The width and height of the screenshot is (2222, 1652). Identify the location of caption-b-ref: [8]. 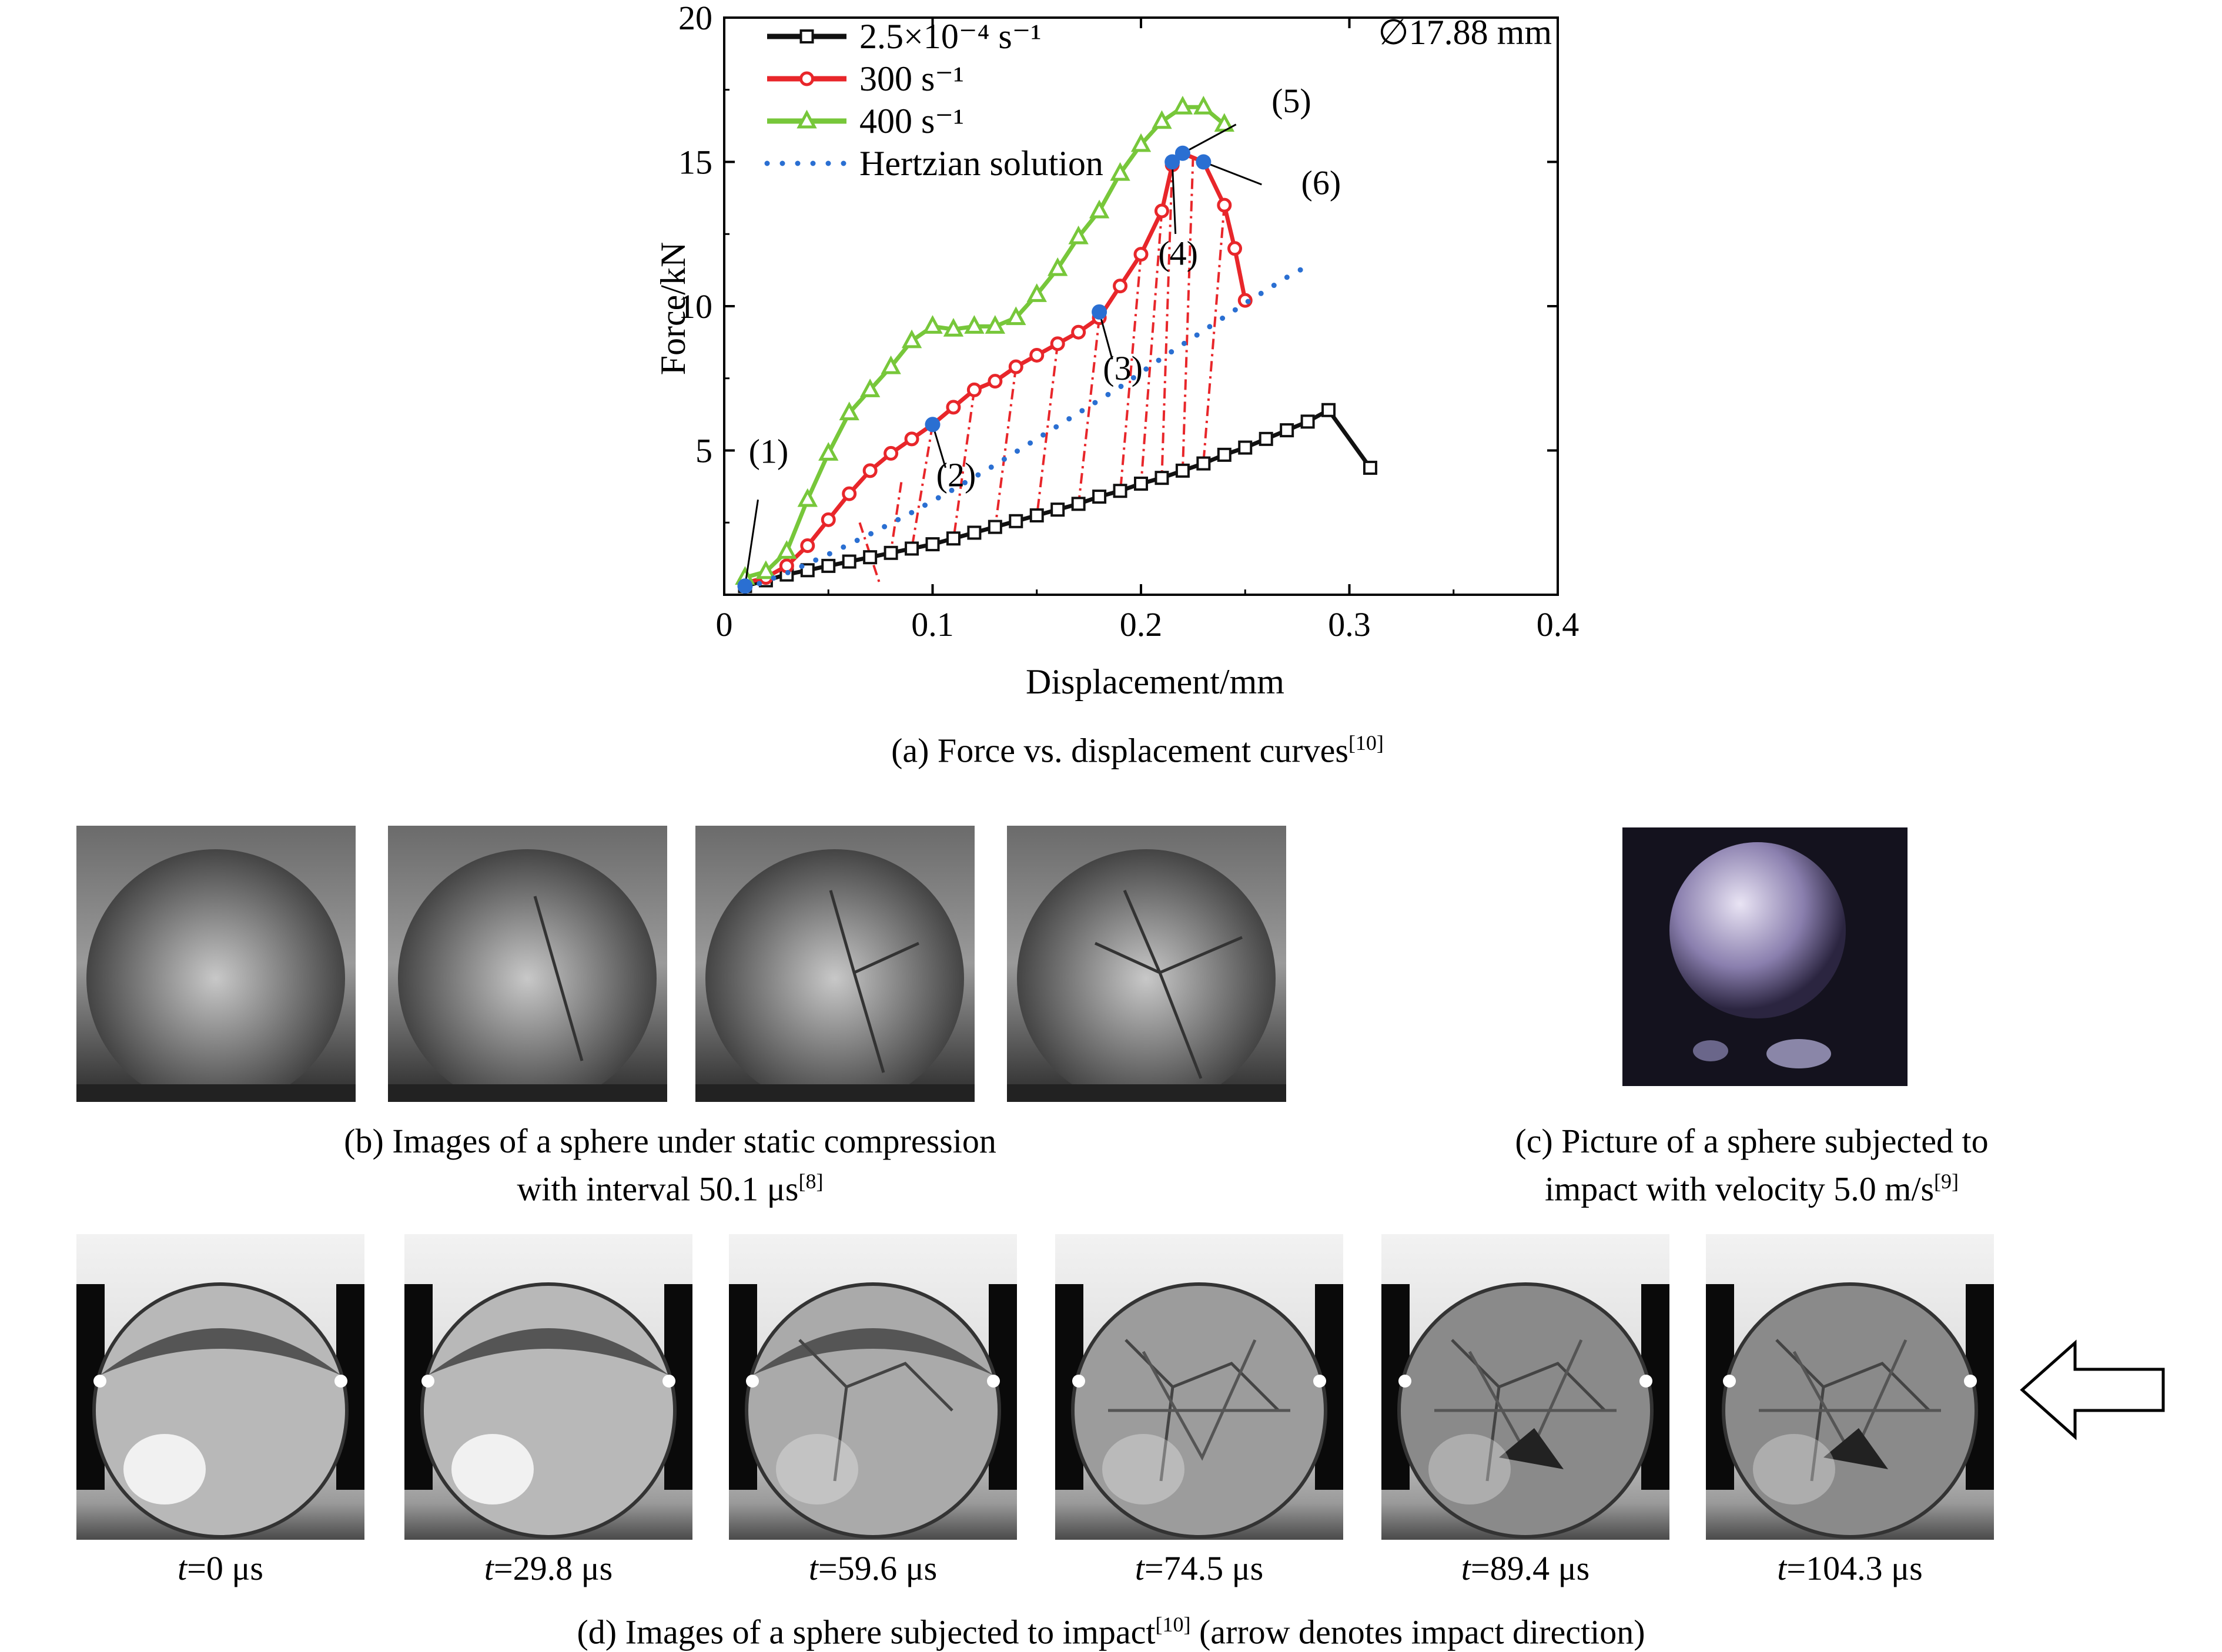
(811, 1181).